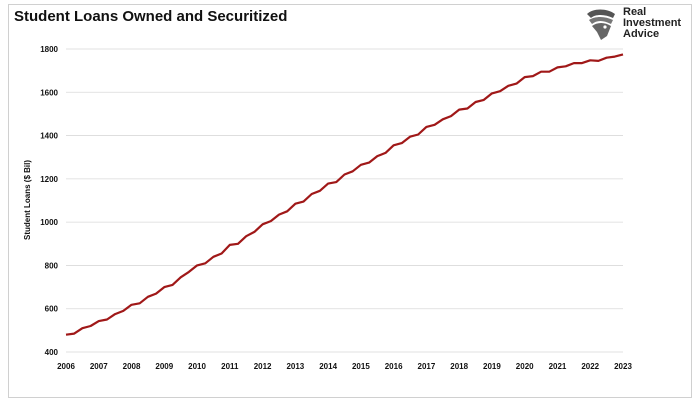 The image size is (700, 403). What do you see at coordinates (49, 136) in the screenshot?
I see `y-tick-label: 1400` at bounding box center [49, 136].